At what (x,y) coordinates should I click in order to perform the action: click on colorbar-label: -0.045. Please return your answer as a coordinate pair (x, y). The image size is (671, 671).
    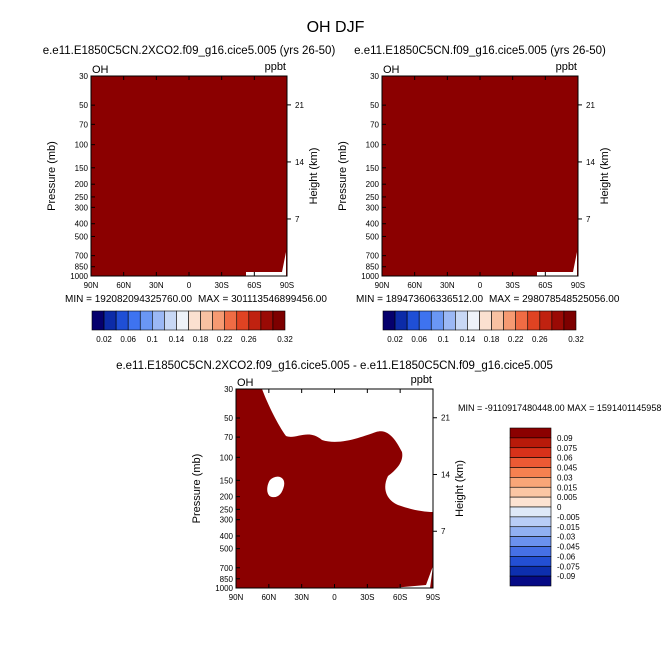
    Looking at the image, I should click on (568, 547).